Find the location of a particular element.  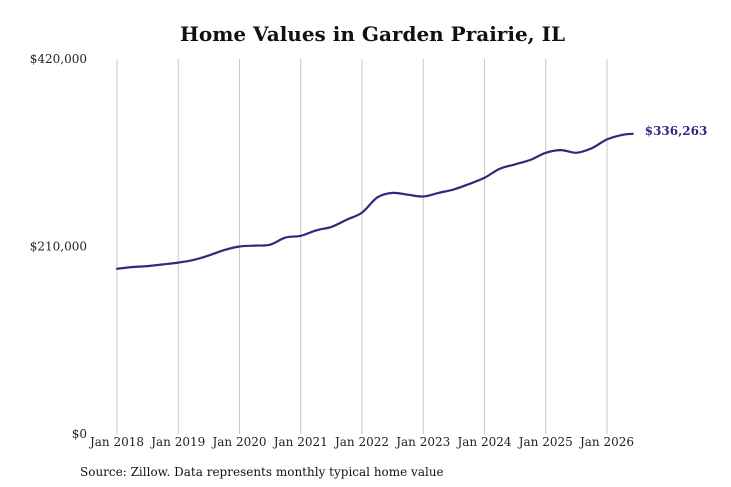

x-tick-label: Jan 2022 is located at coordinates (361, 442).